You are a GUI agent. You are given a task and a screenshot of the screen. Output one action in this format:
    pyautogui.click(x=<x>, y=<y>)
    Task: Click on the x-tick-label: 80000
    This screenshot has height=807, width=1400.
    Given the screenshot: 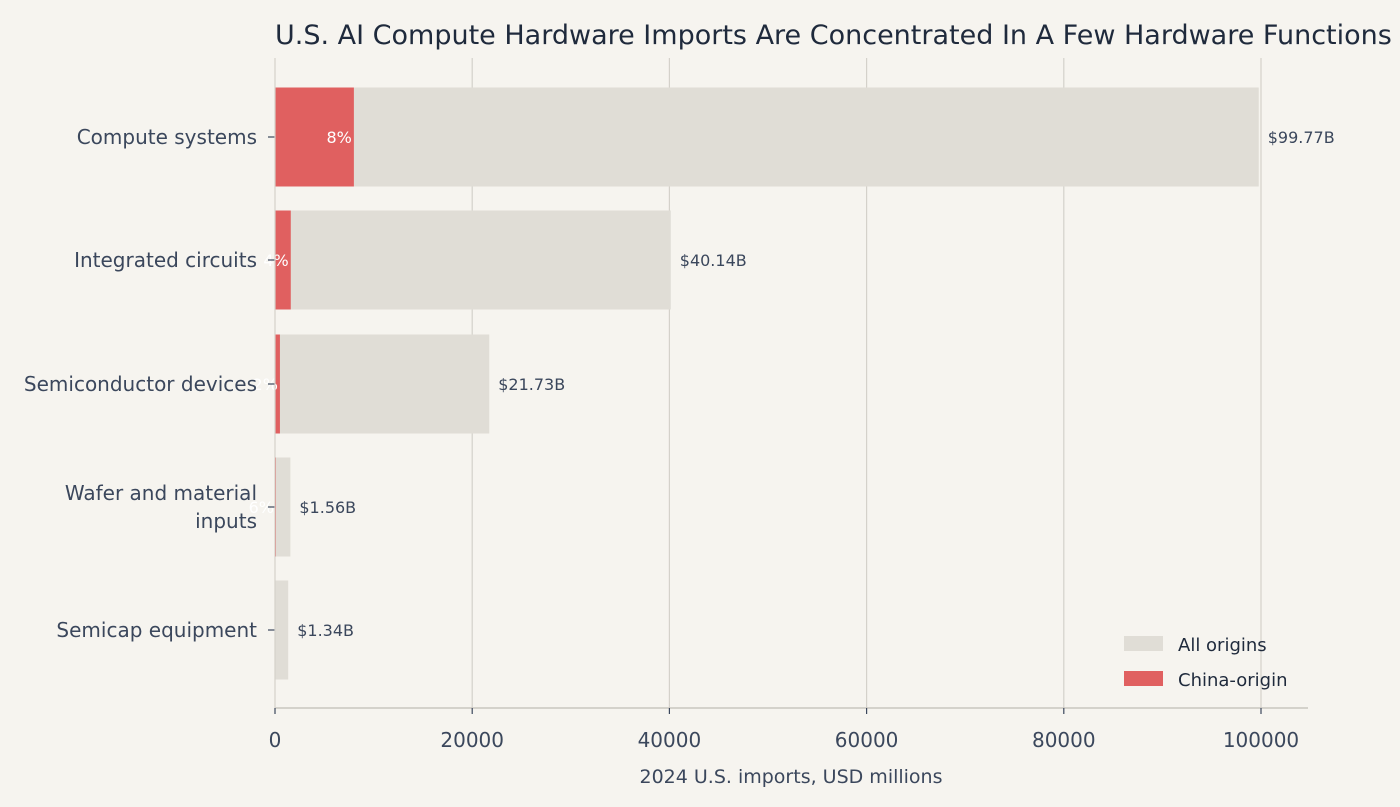 What is the action you would take?
    pyautogui.click(x=1064, y=740)
    